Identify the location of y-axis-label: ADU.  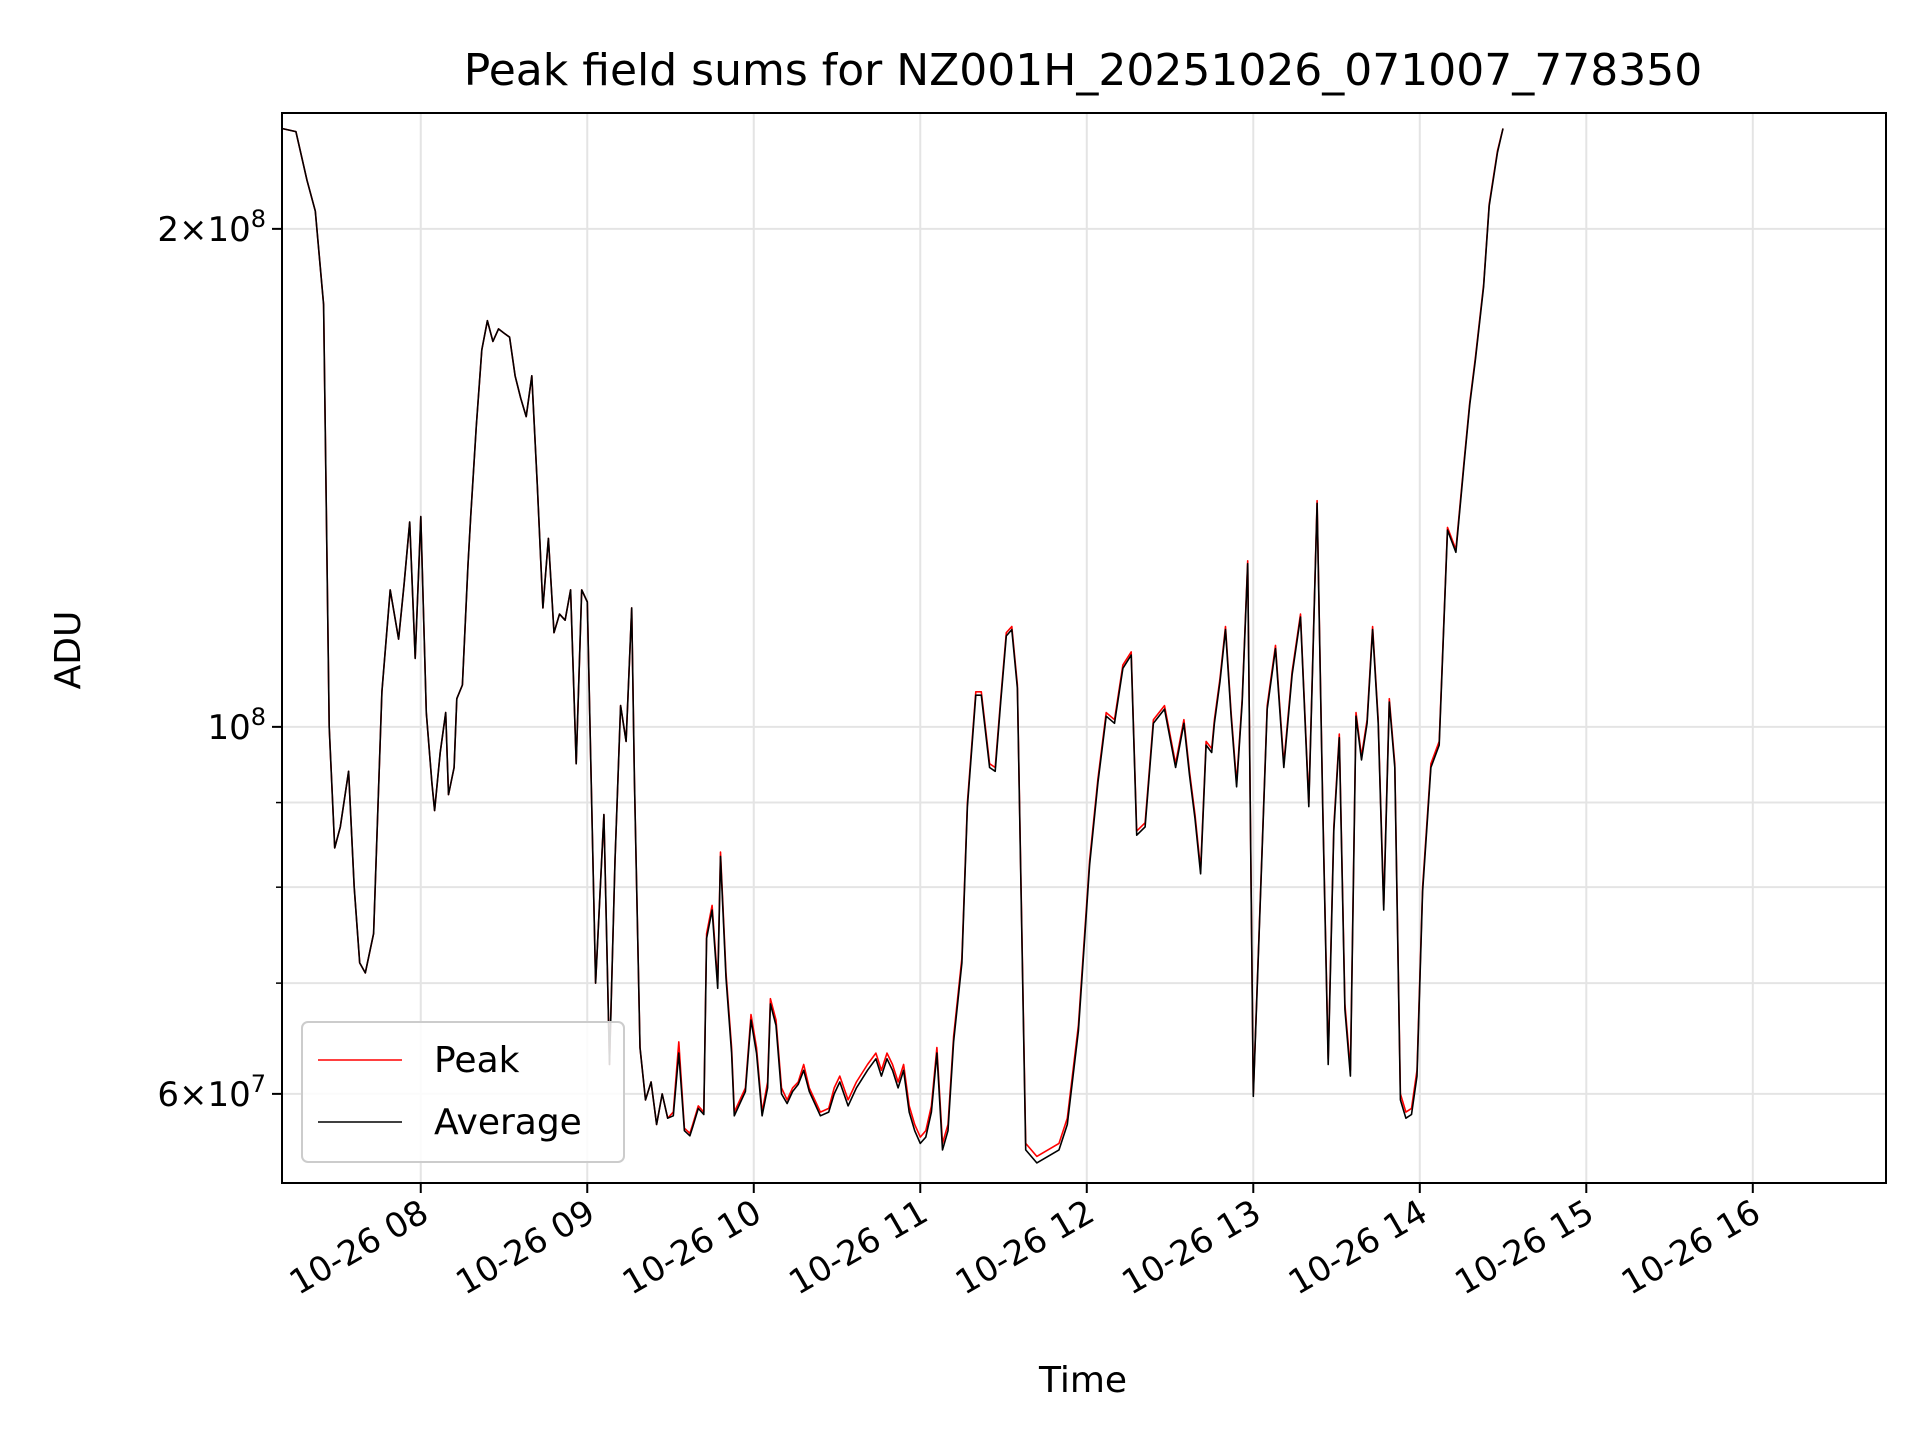
(68, 650).